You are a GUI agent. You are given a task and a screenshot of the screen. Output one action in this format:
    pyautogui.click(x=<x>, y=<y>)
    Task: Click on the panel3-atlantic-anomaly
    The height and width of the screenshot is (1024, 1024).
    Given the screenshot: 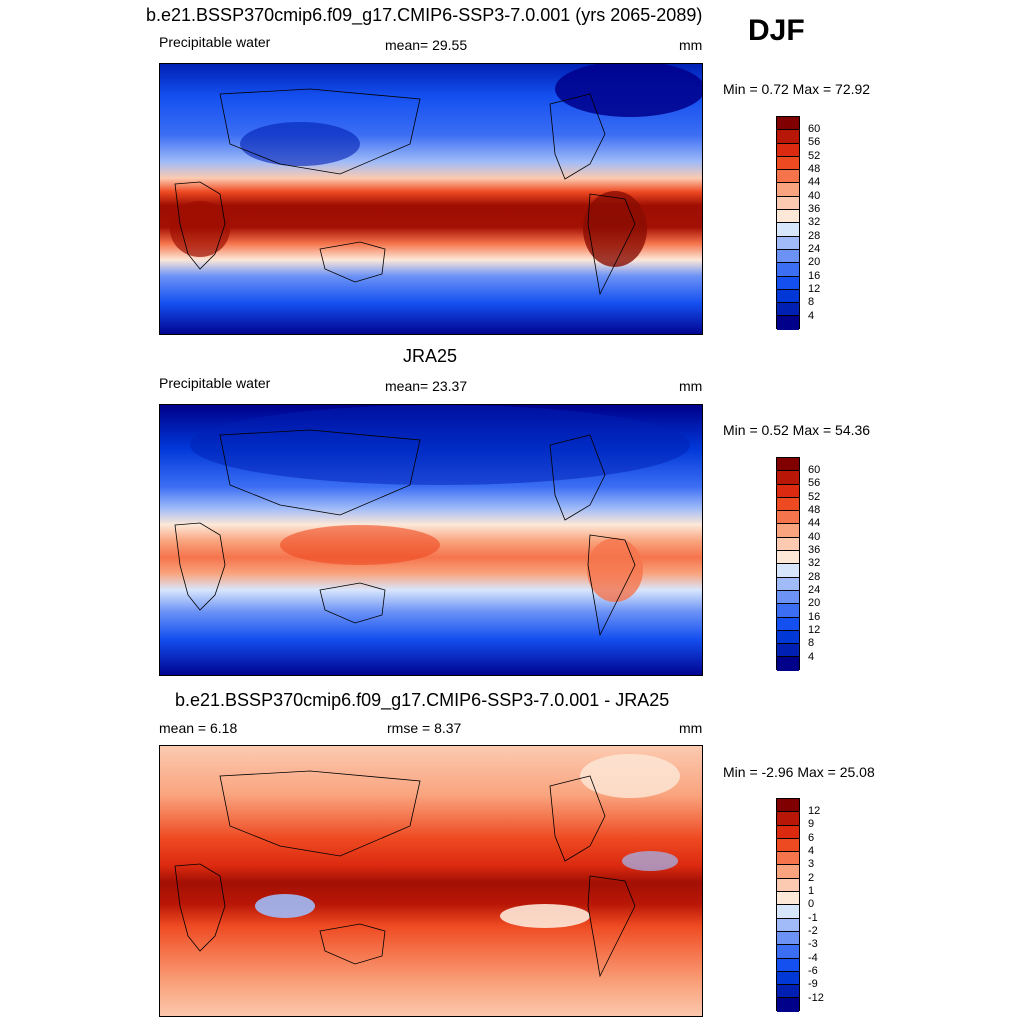 What is the action you would take?
    pyautogui.click(x=650, y=861)
    